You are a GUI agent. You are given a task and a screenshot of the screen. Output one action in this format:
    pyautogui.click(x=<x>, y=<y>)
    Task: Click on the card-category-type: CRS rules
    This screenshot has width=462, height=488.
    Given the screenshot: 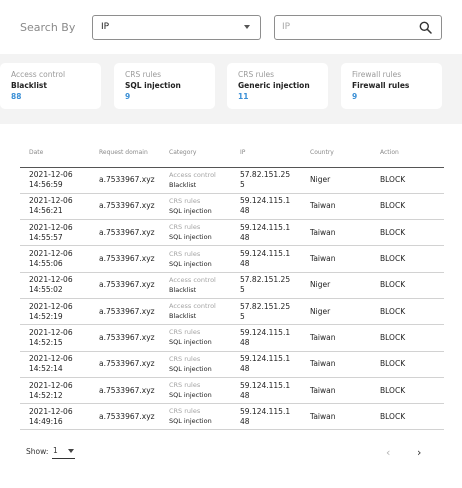 What is the action you would take?
    pyautogui.click(x=256, y=74)
    